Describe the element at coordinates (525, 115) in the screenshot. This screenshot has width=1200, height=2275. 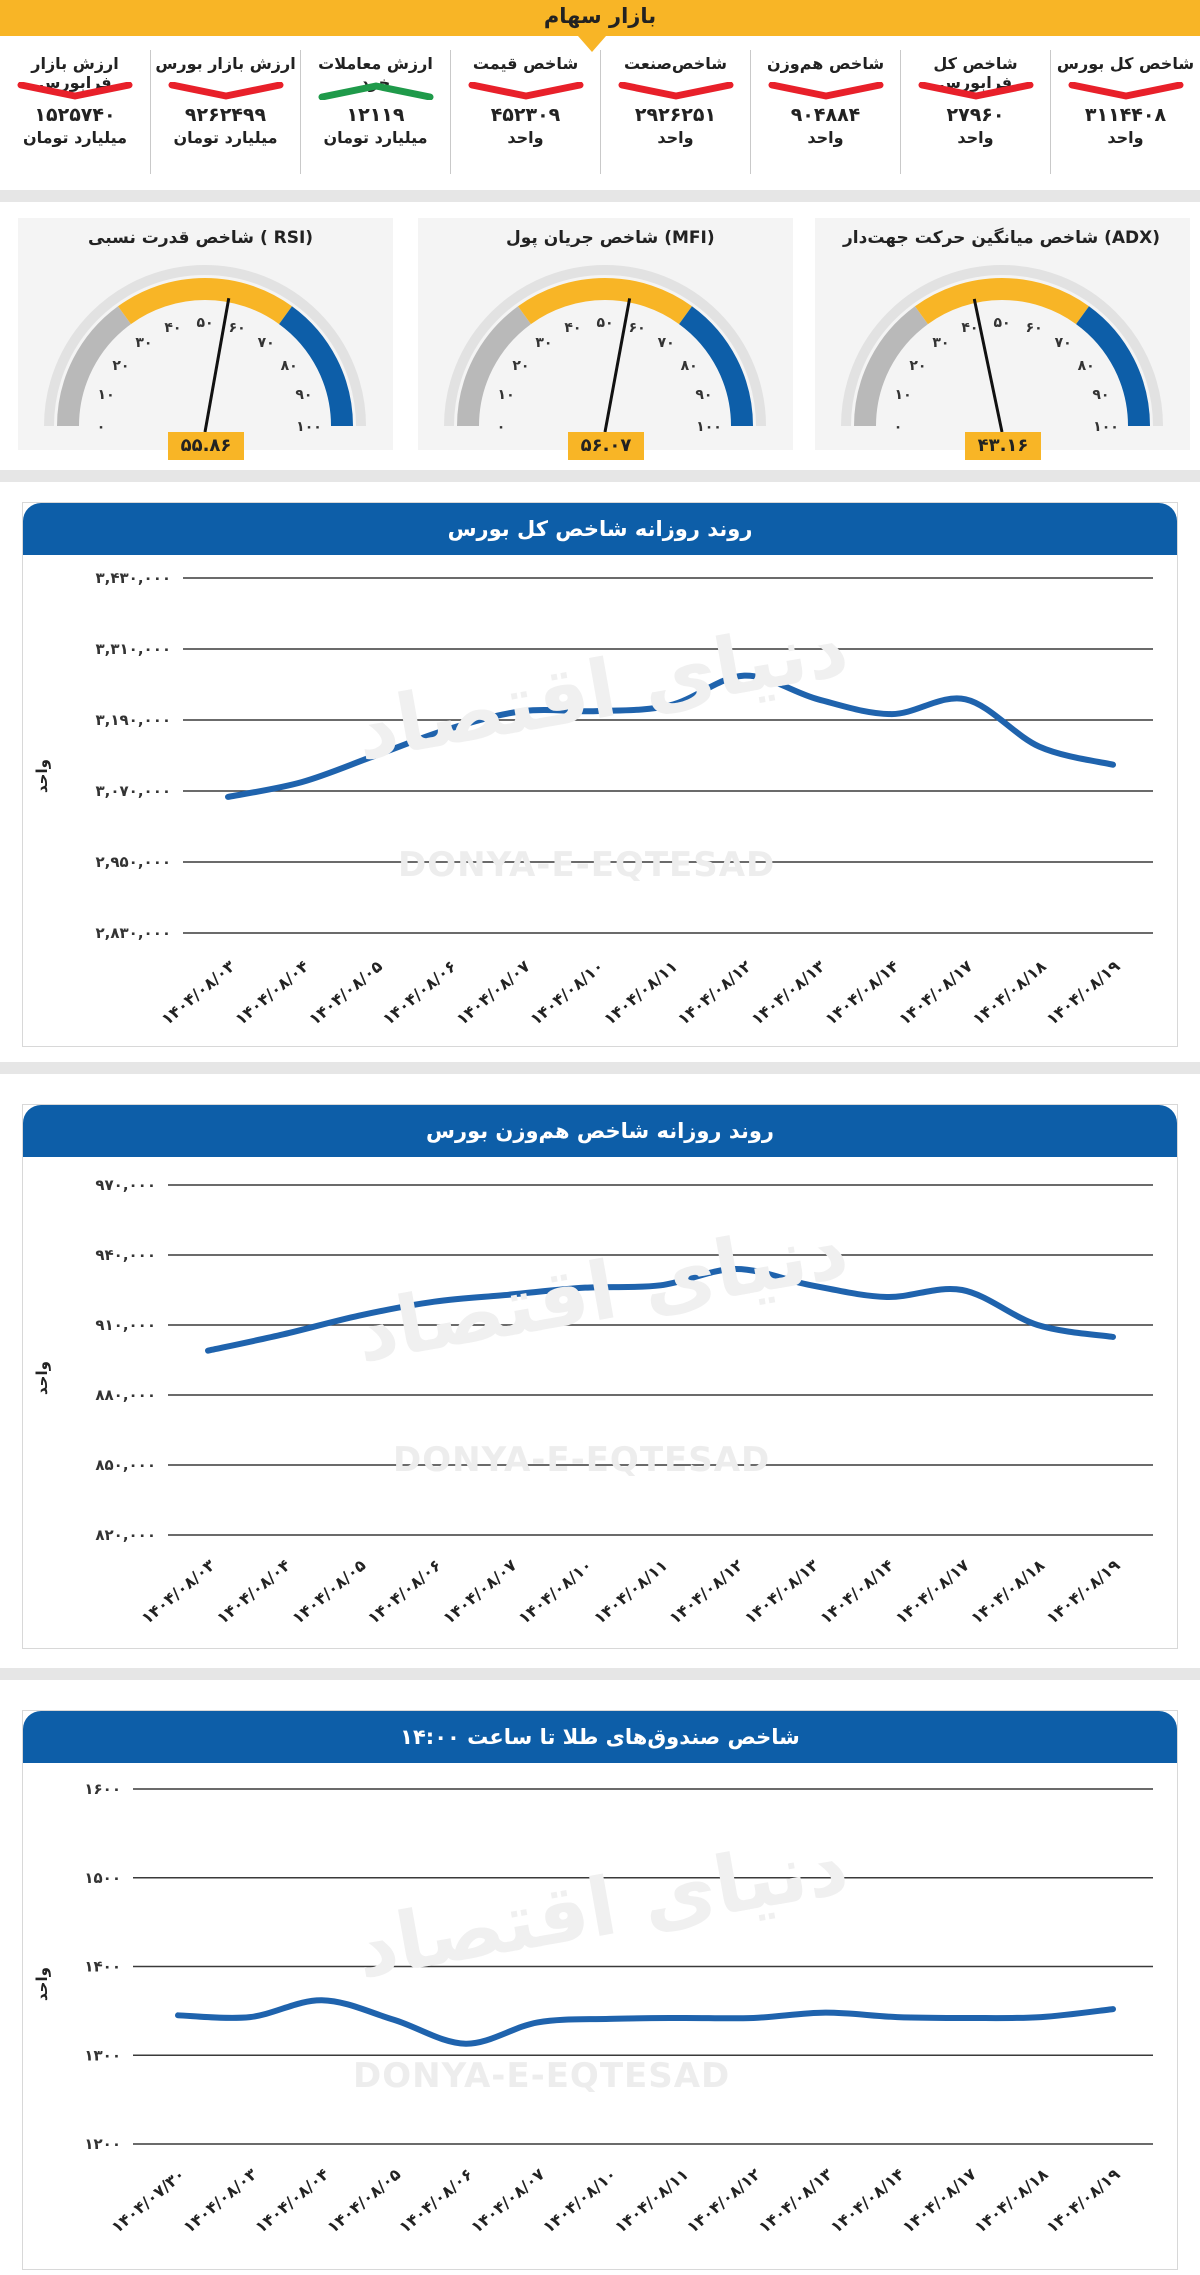
I see `stat-value: ۴۵۲۳۰۹` at that location.